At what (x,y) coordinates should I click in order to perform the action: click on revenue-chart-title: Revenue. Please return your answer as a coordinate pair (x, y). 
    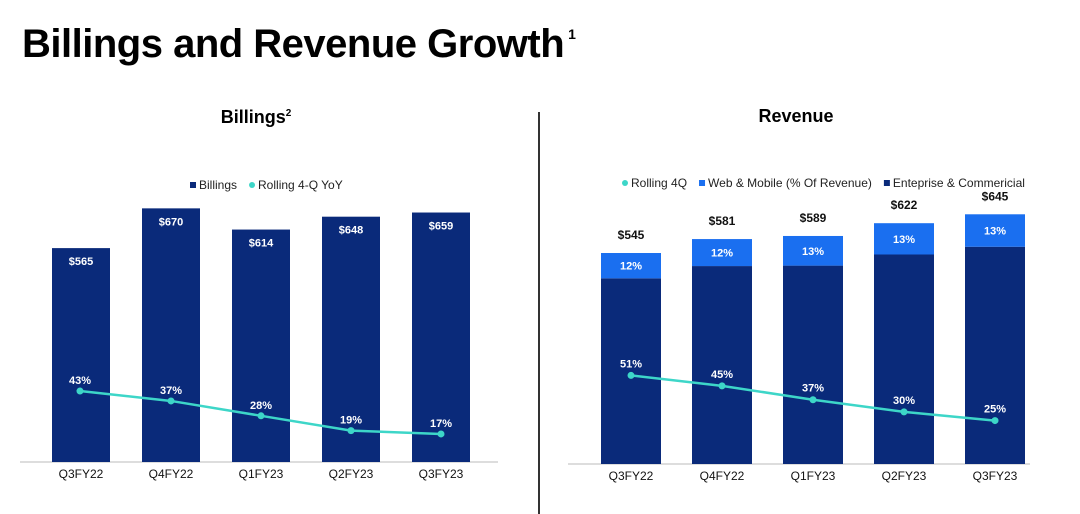
    Looking at the image, I should click on (795, 116).